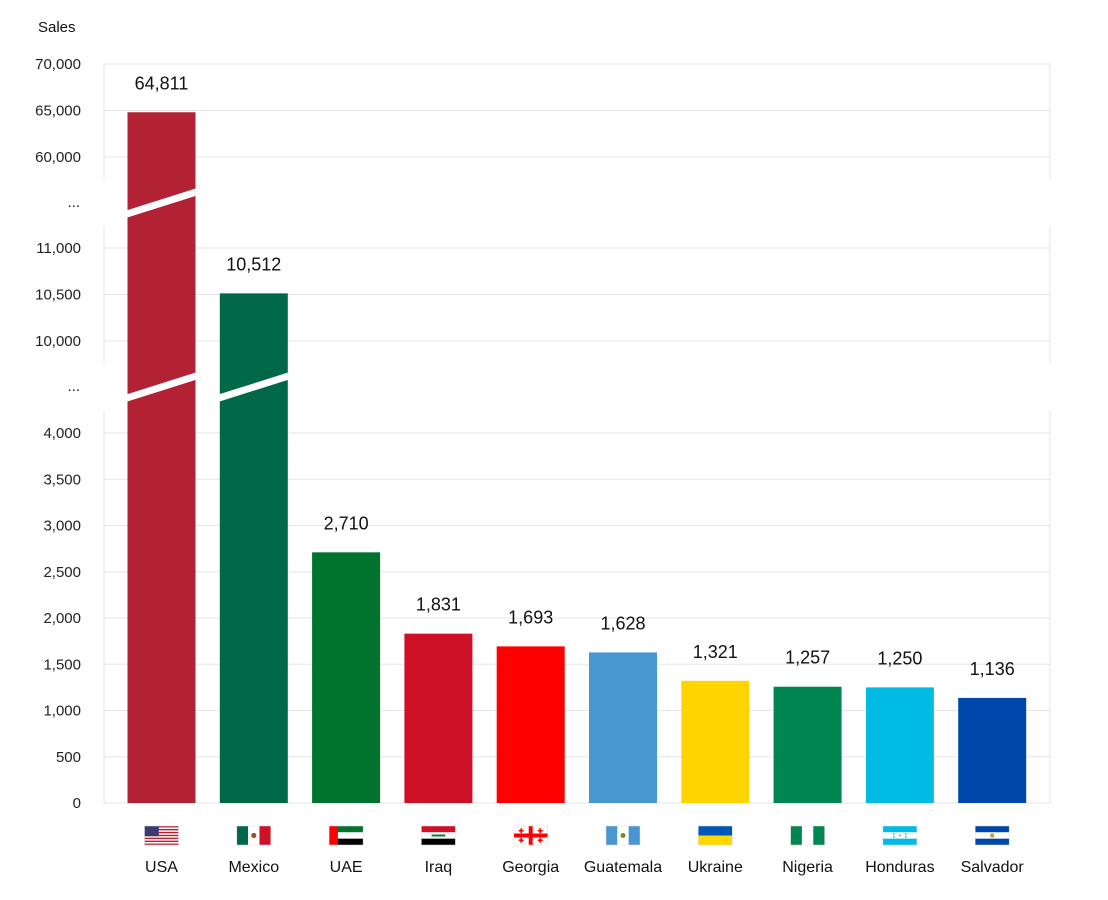 The image size is (1108, 900). Describe the element at coordinates (807, 658) in the screenshot. I see `data-label-nigeria: 1,257` at that location.